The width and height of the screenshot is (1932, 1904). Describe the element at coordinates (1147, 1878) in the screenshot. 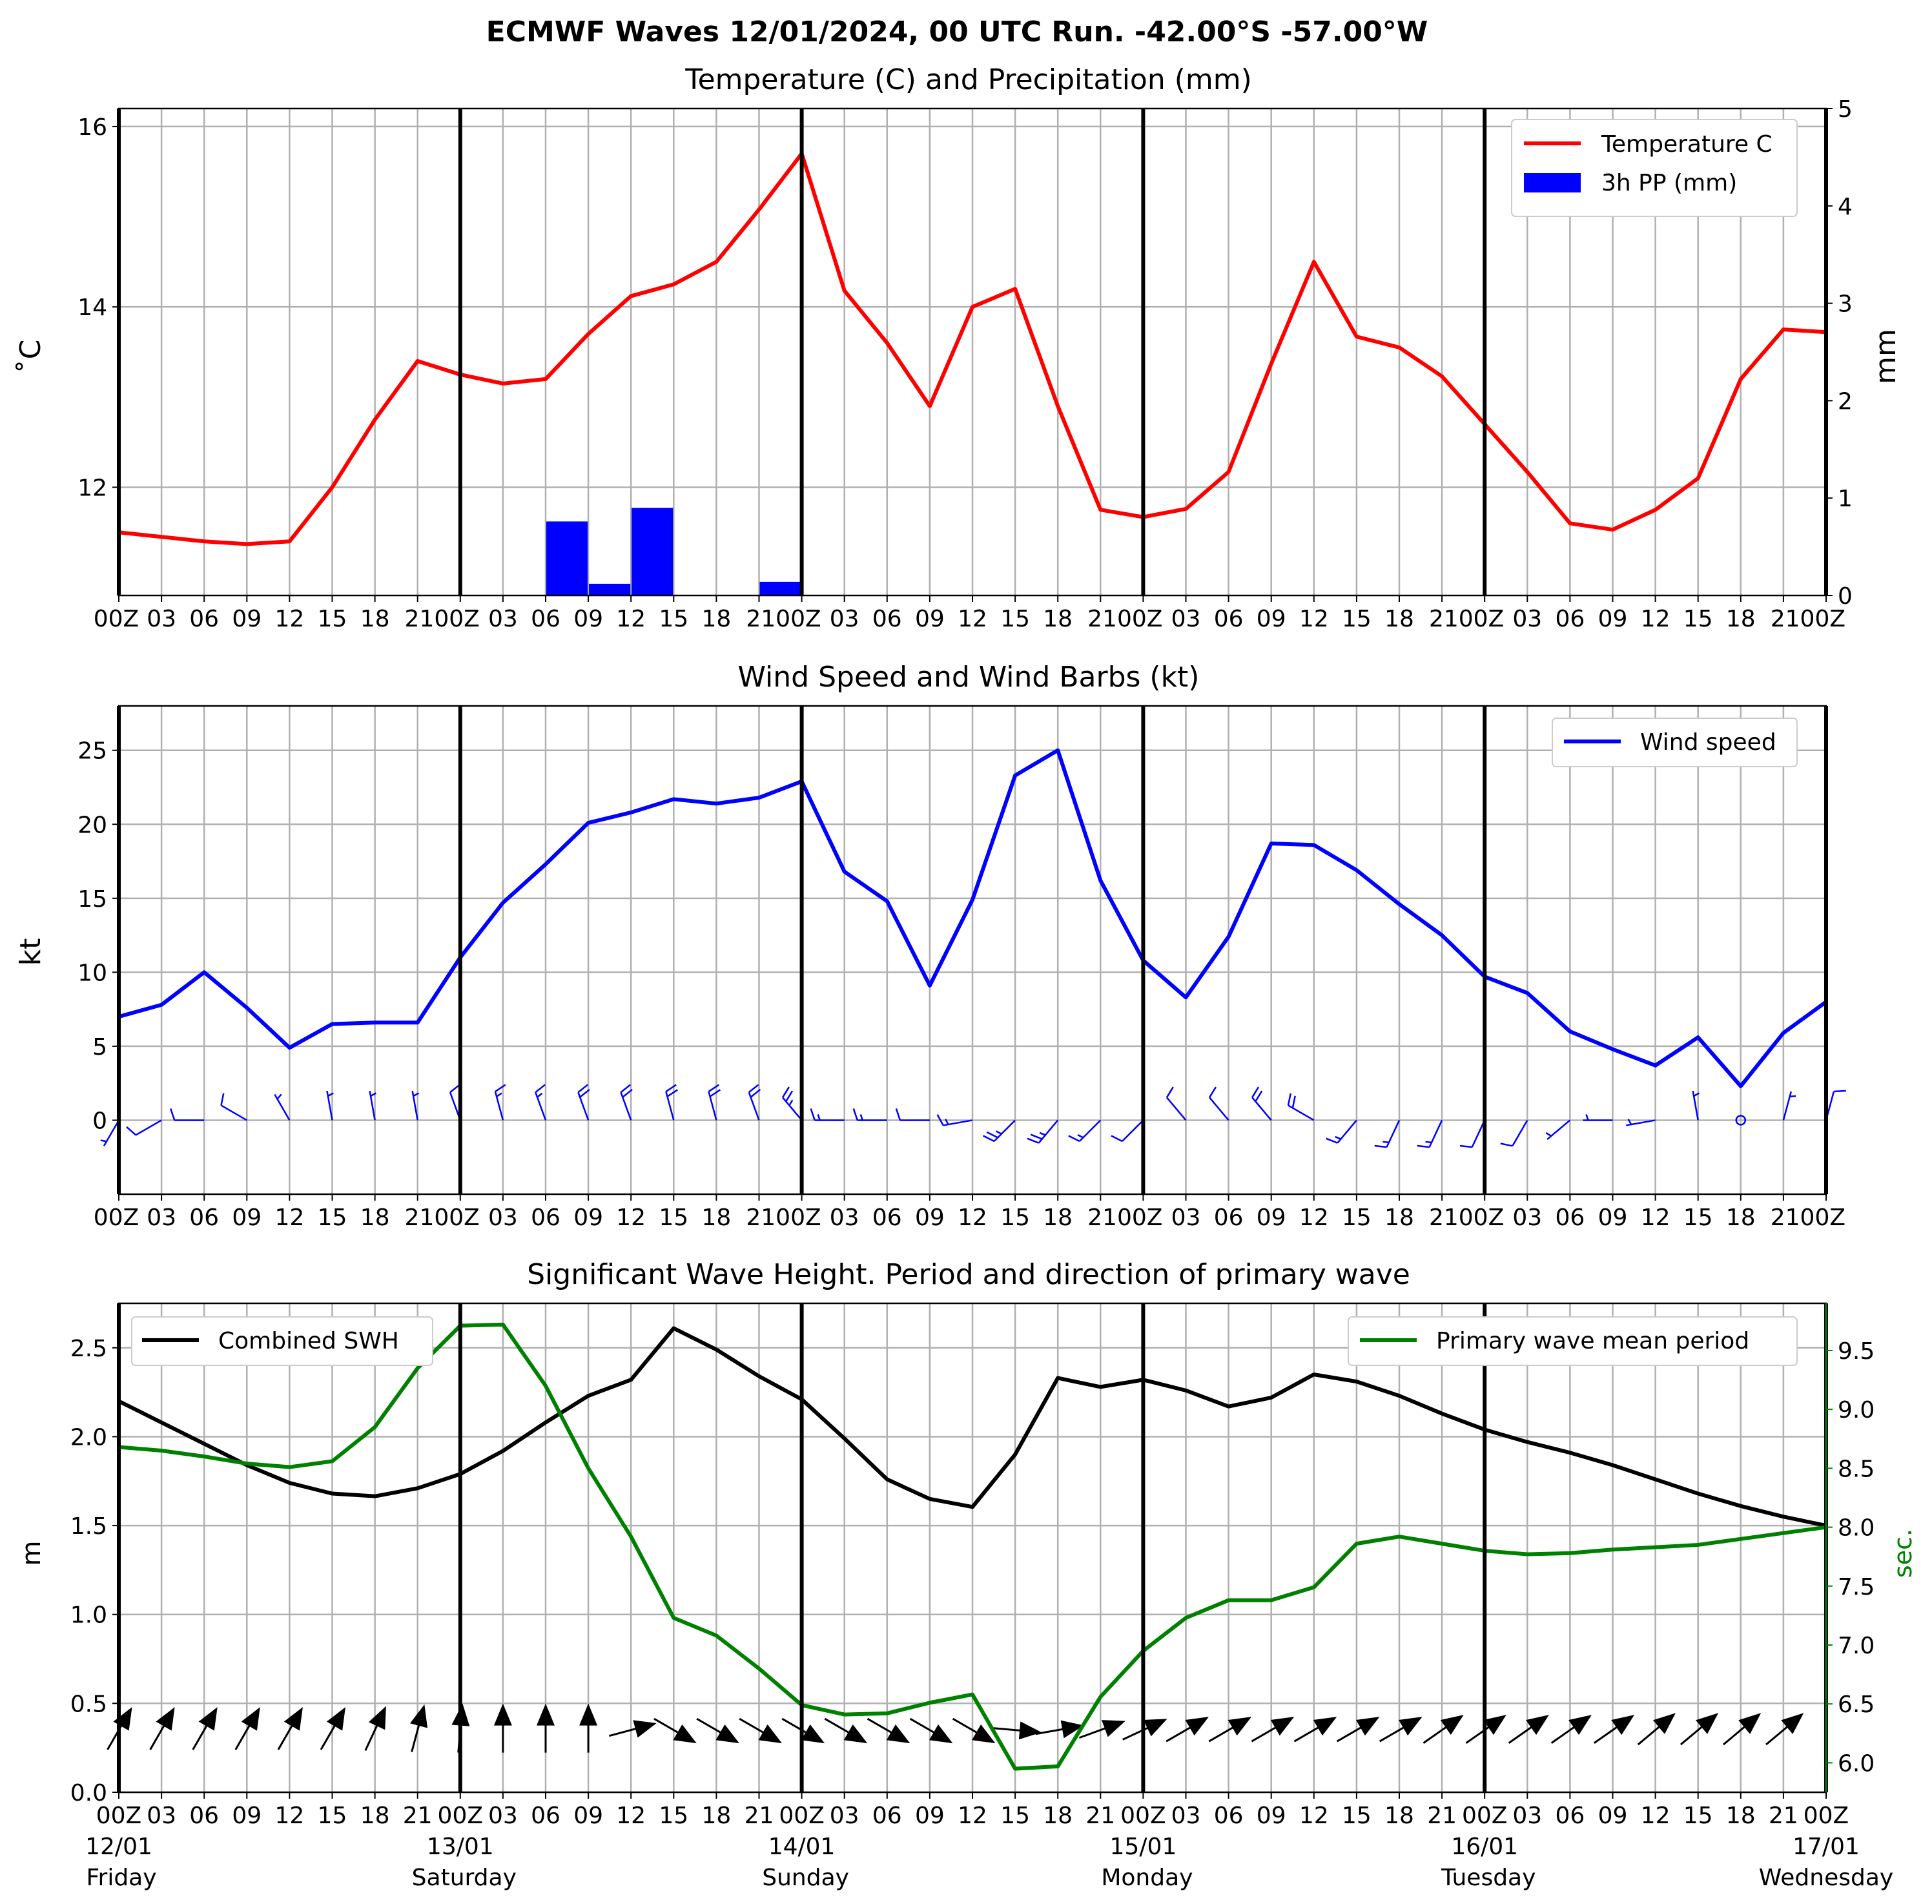

I see `day-name-label: Monday` at that location.